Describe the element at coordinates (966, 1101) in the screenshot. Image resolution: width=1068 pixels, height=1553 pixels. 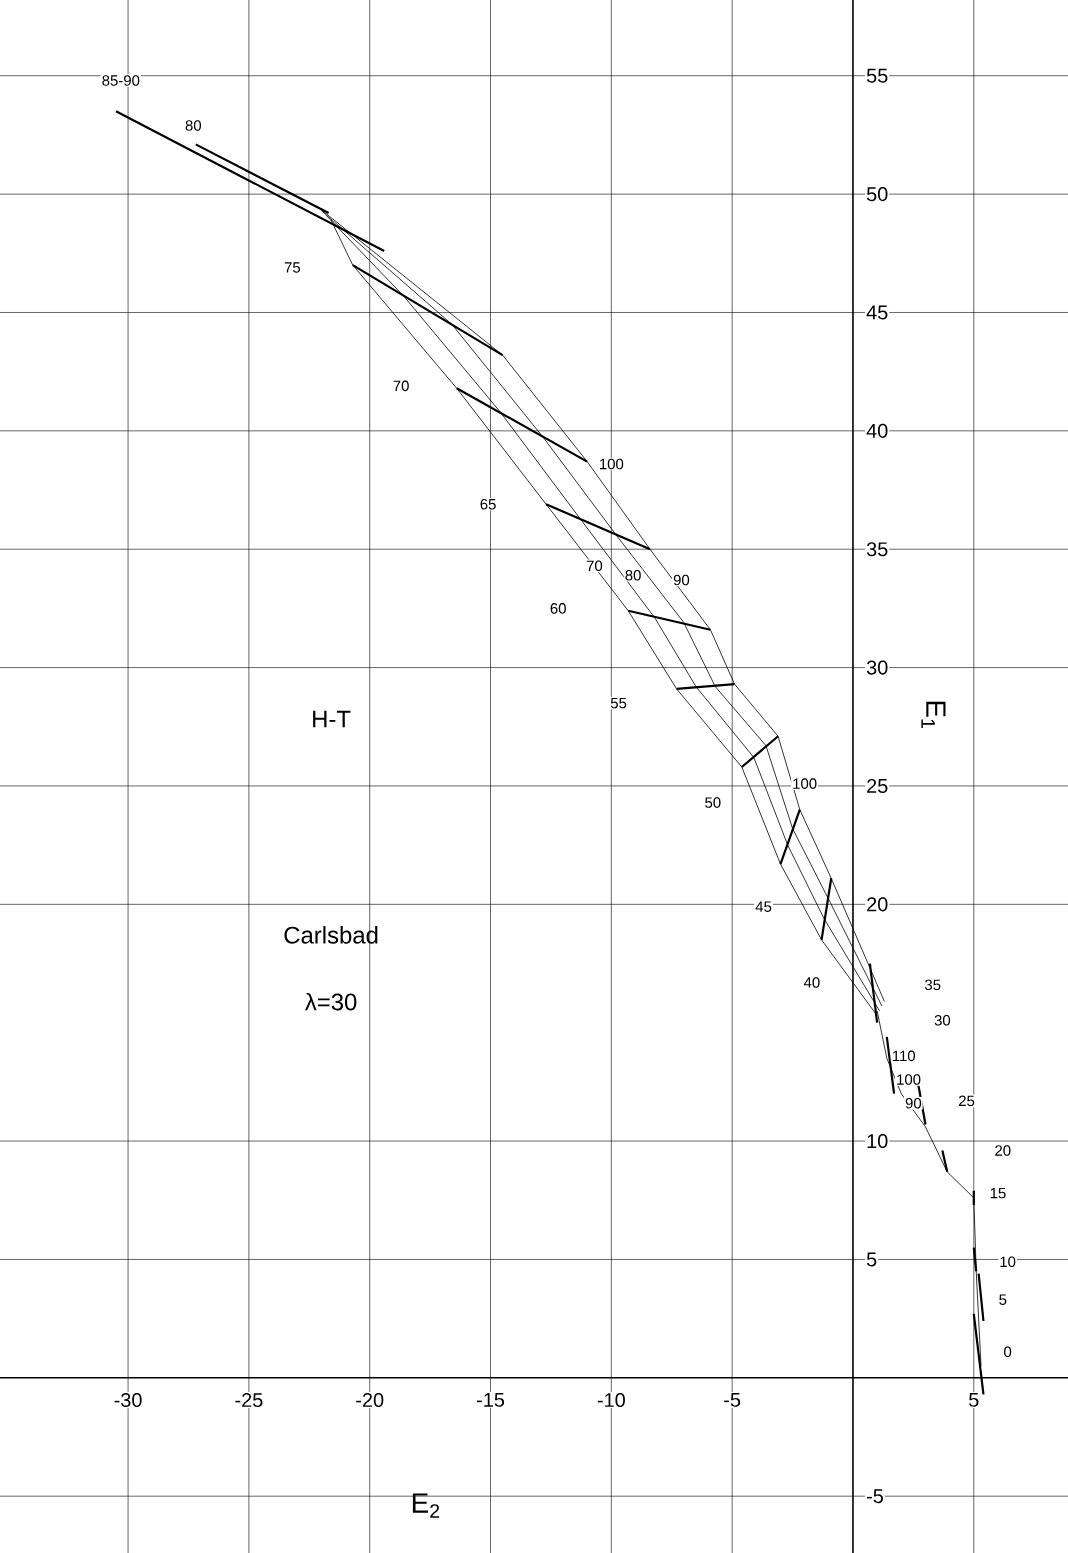
I see `annotation: 25` at that location.